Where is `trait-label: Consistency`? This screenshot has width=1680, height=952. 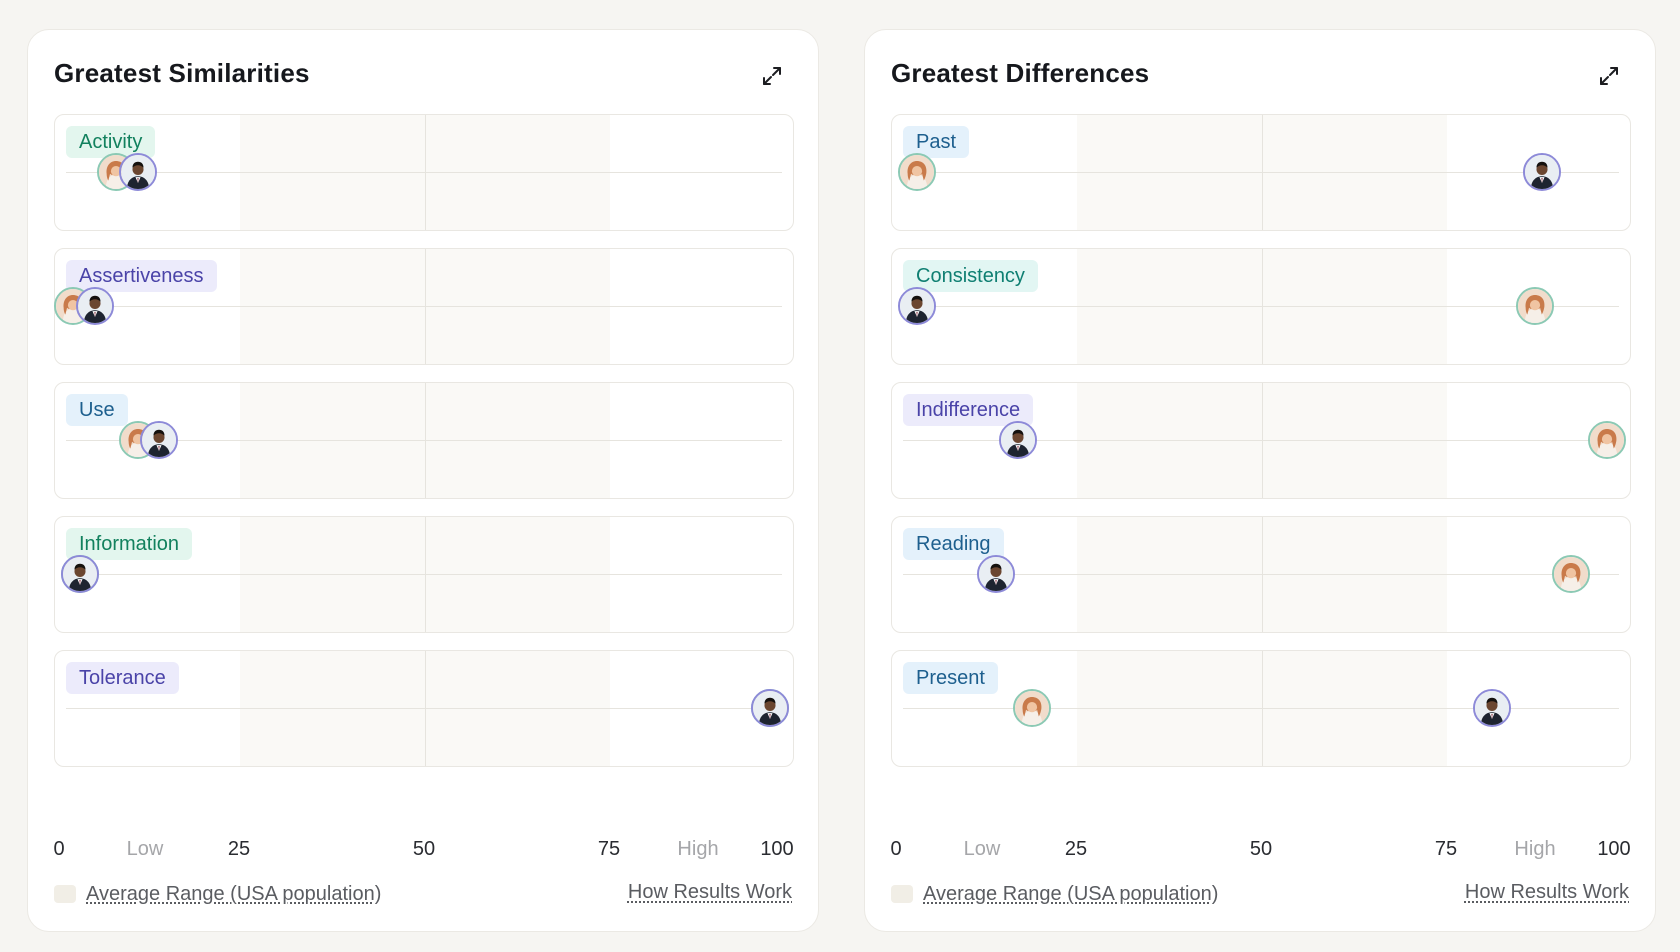 trait-label: Consistency is located at coordinates (970, 276).